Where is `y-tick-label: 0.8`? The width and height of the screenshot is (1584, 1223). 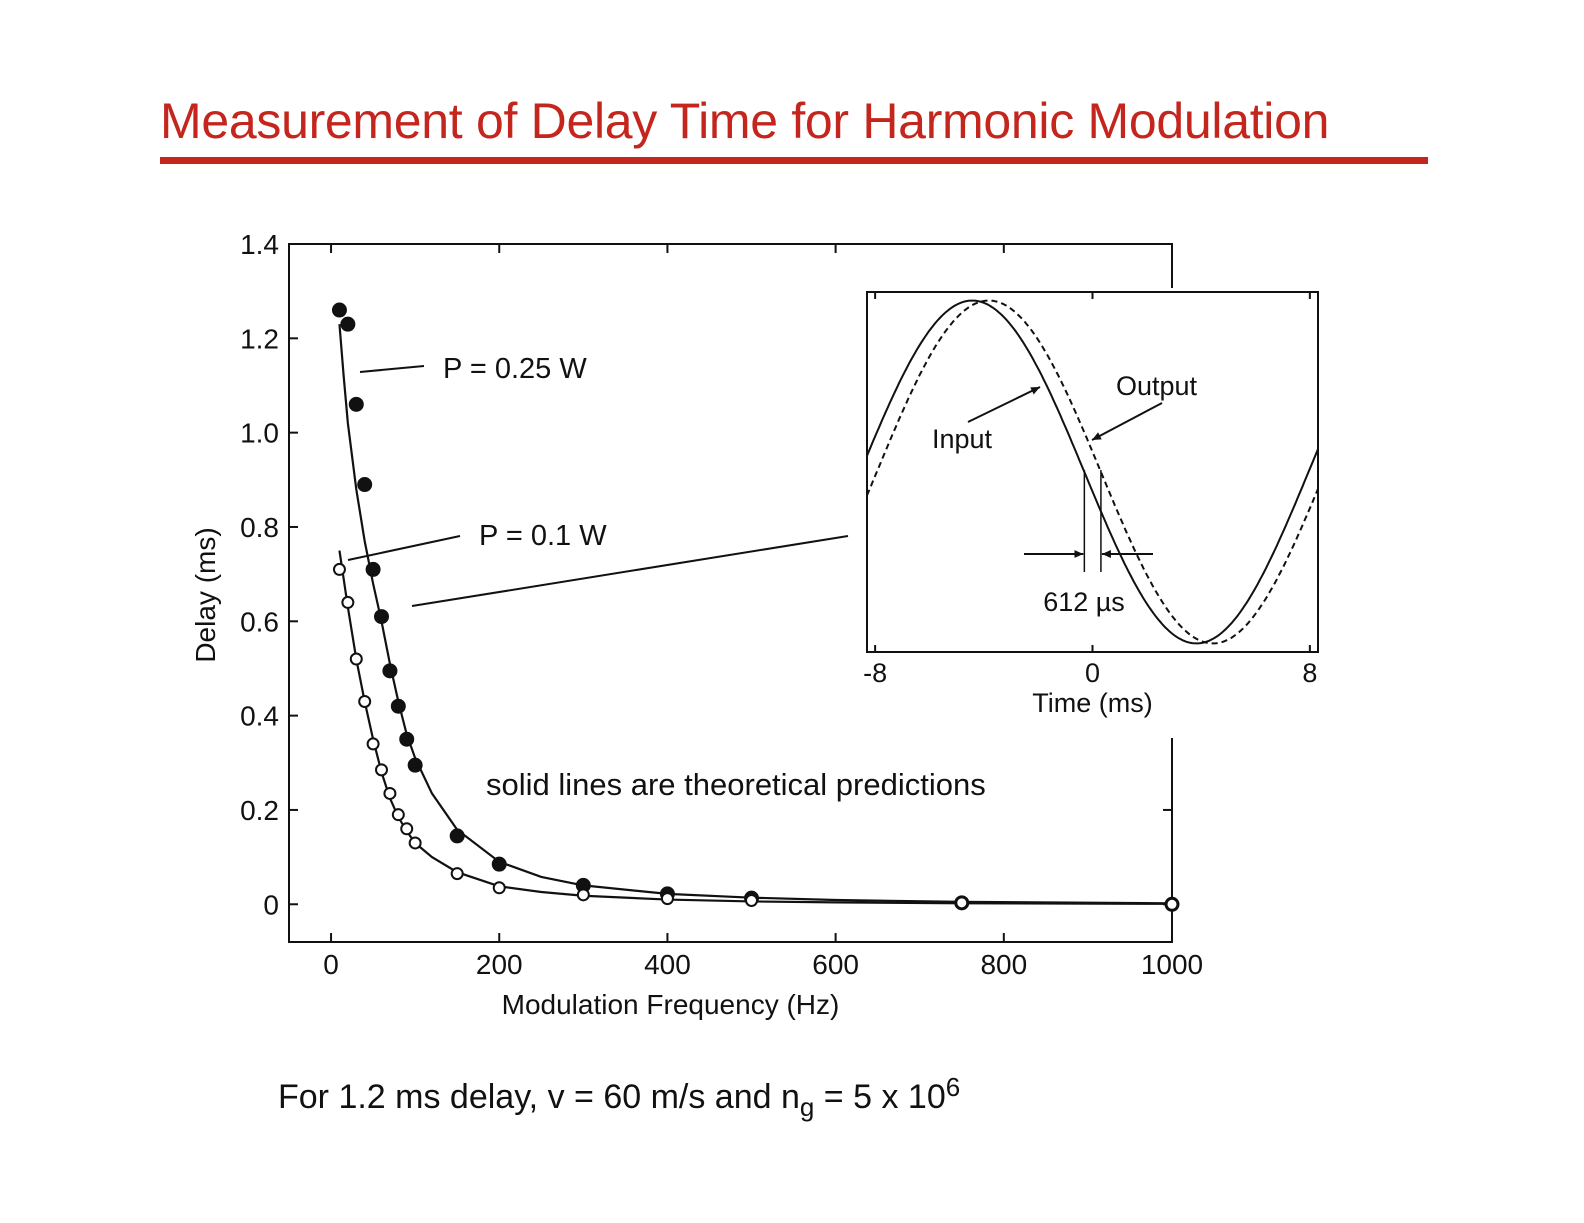
y-tick-label: 0.8 is located at coordinates (259, 527).